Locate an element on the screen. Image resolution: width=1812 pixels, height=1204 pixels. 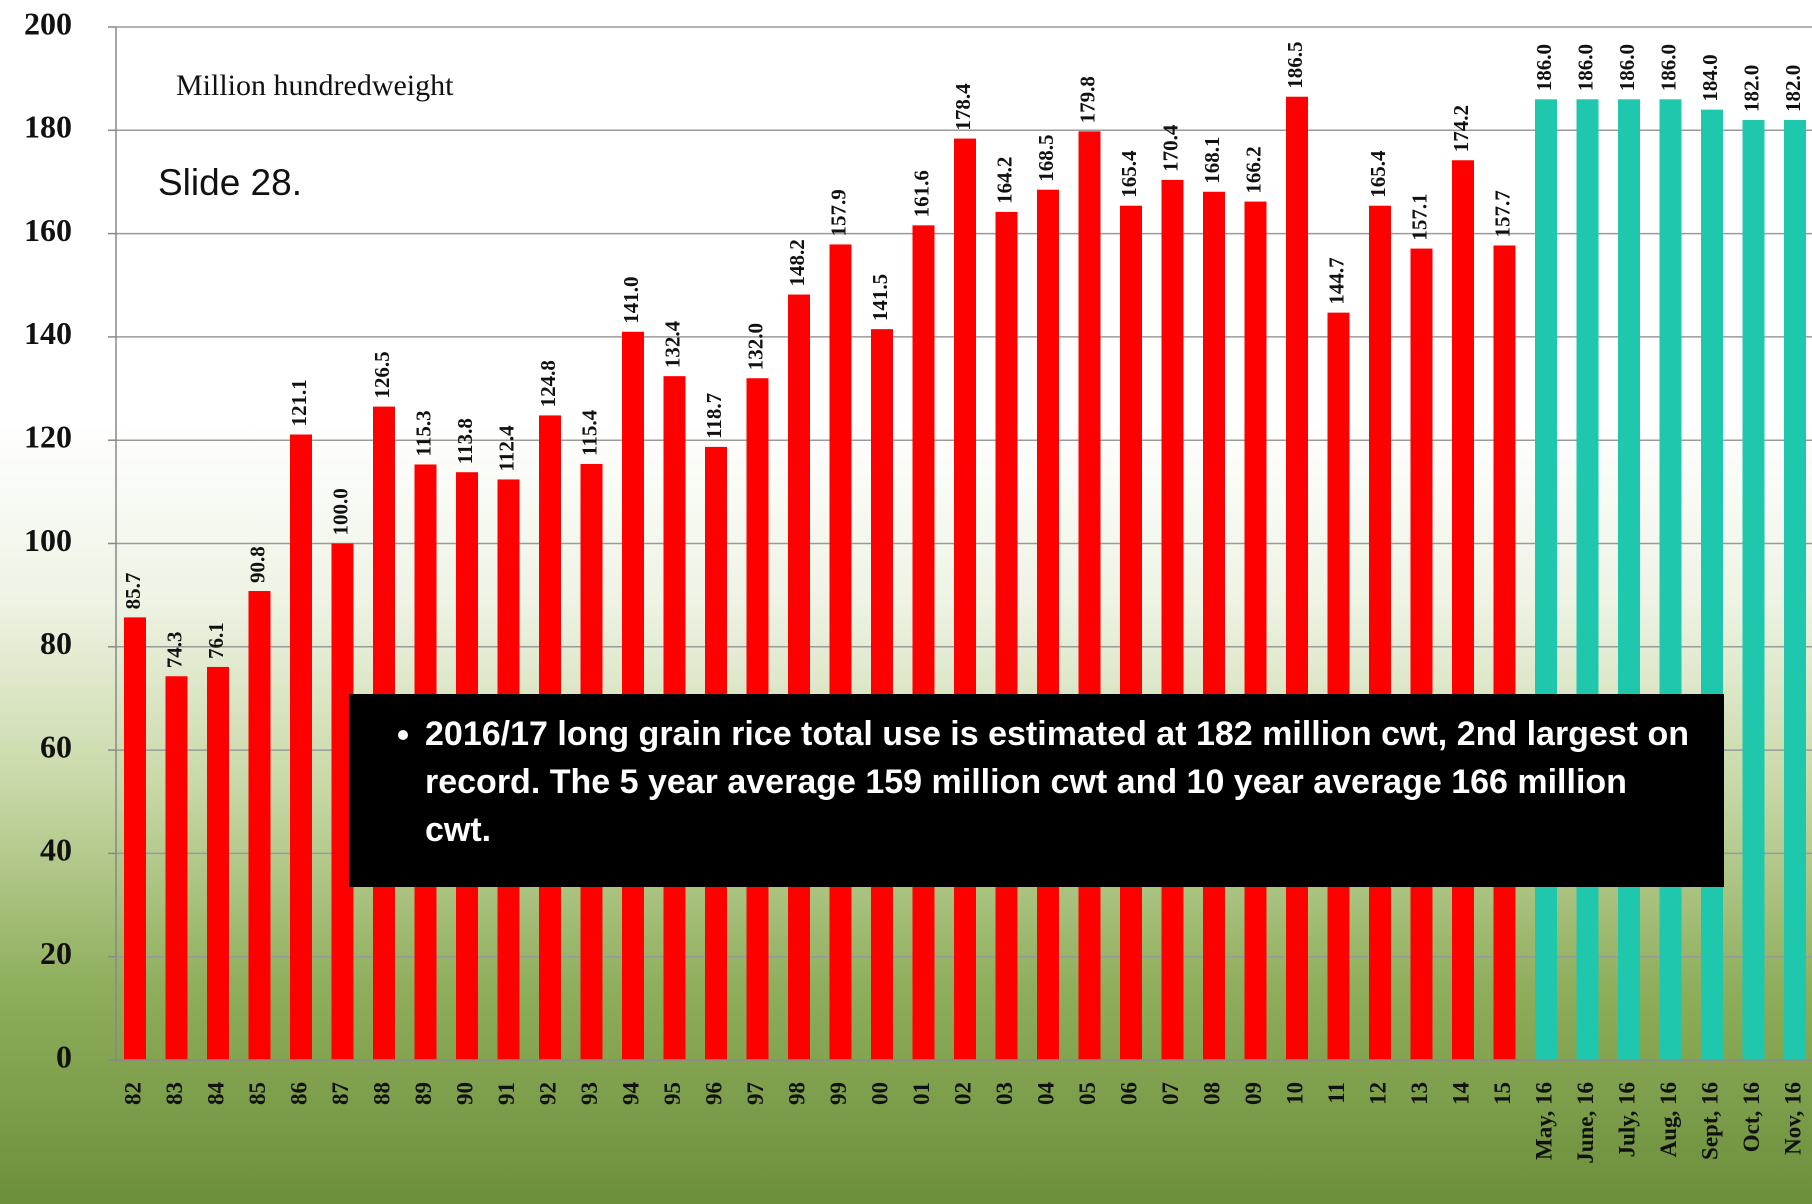
y-tick-label: 100 is located at coordinates (48, 540).